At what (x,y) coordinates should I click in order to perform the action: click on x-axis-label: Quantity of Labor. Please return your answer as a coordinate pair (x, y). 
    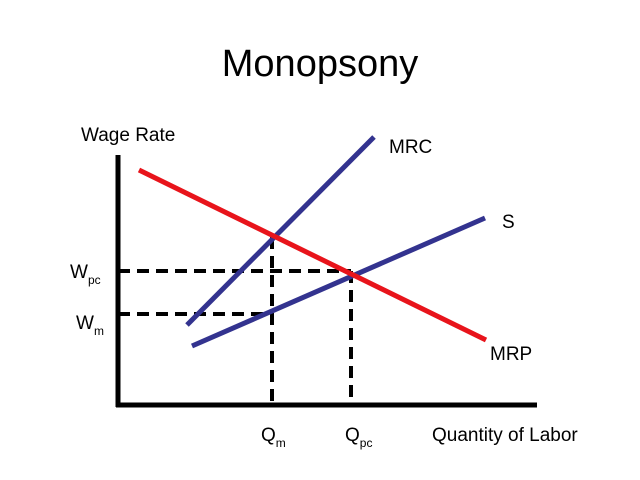
    Looking at the image, I should click on (505, 435).